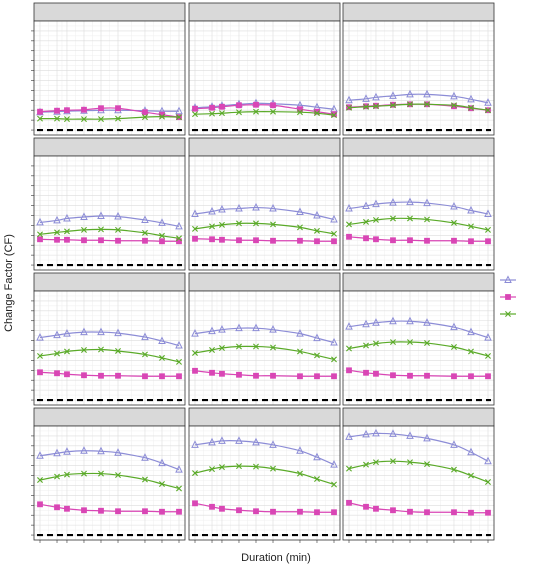  Describe the element at coordinates (508, 297) in the screenshot. I see `legend-item-qdm` at that location.